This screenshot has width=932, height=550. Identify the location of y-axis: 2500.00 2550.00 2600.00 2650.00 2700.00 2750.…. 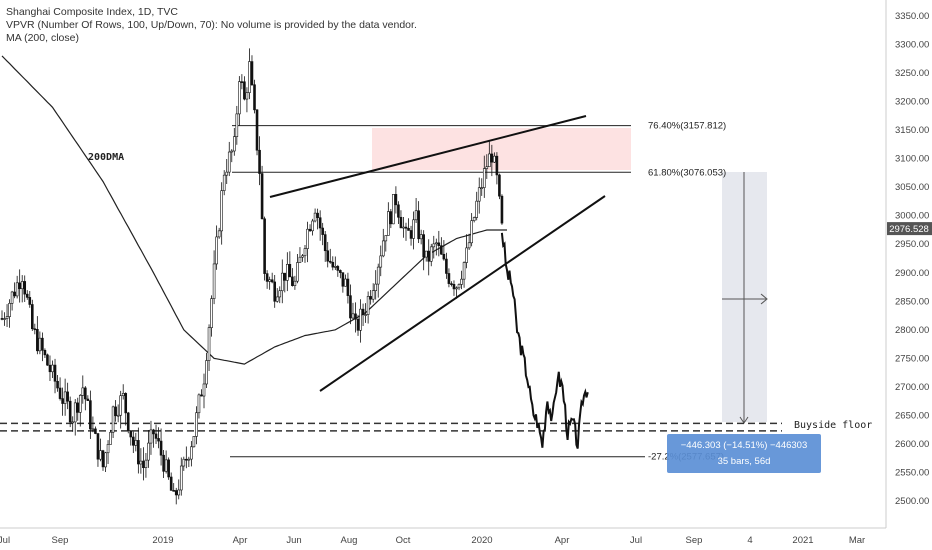
(912, 259).